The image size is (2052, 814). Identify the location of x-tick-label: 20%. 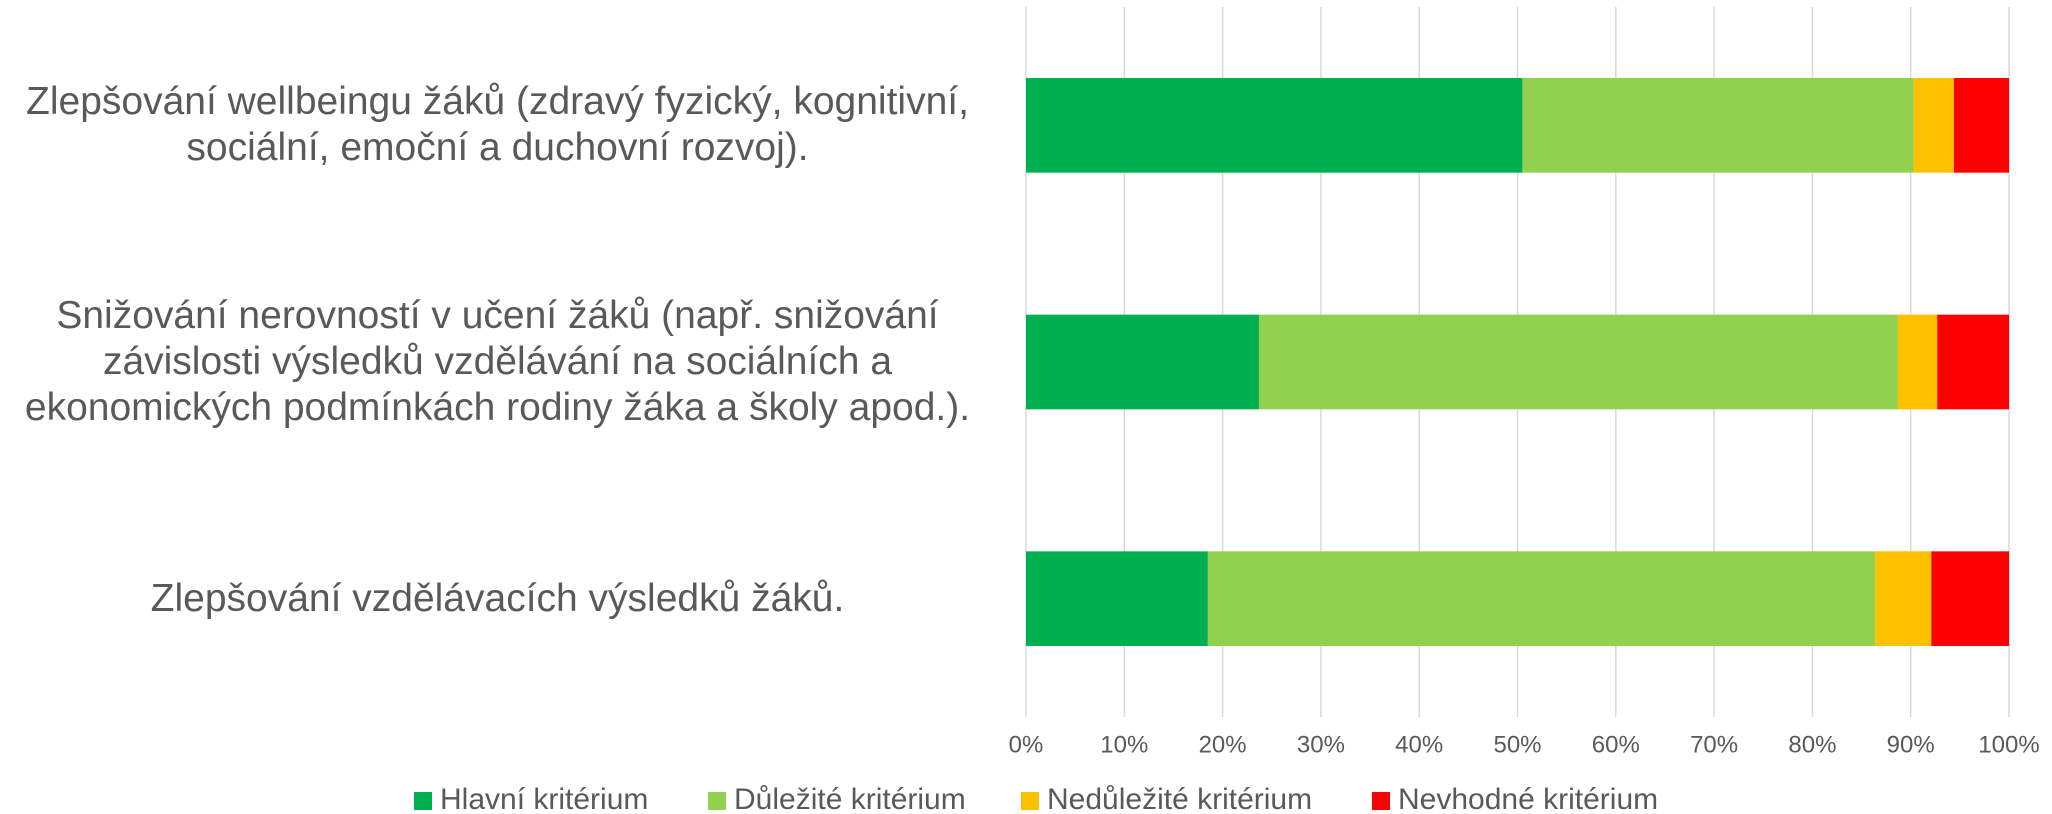
(1223, 744).